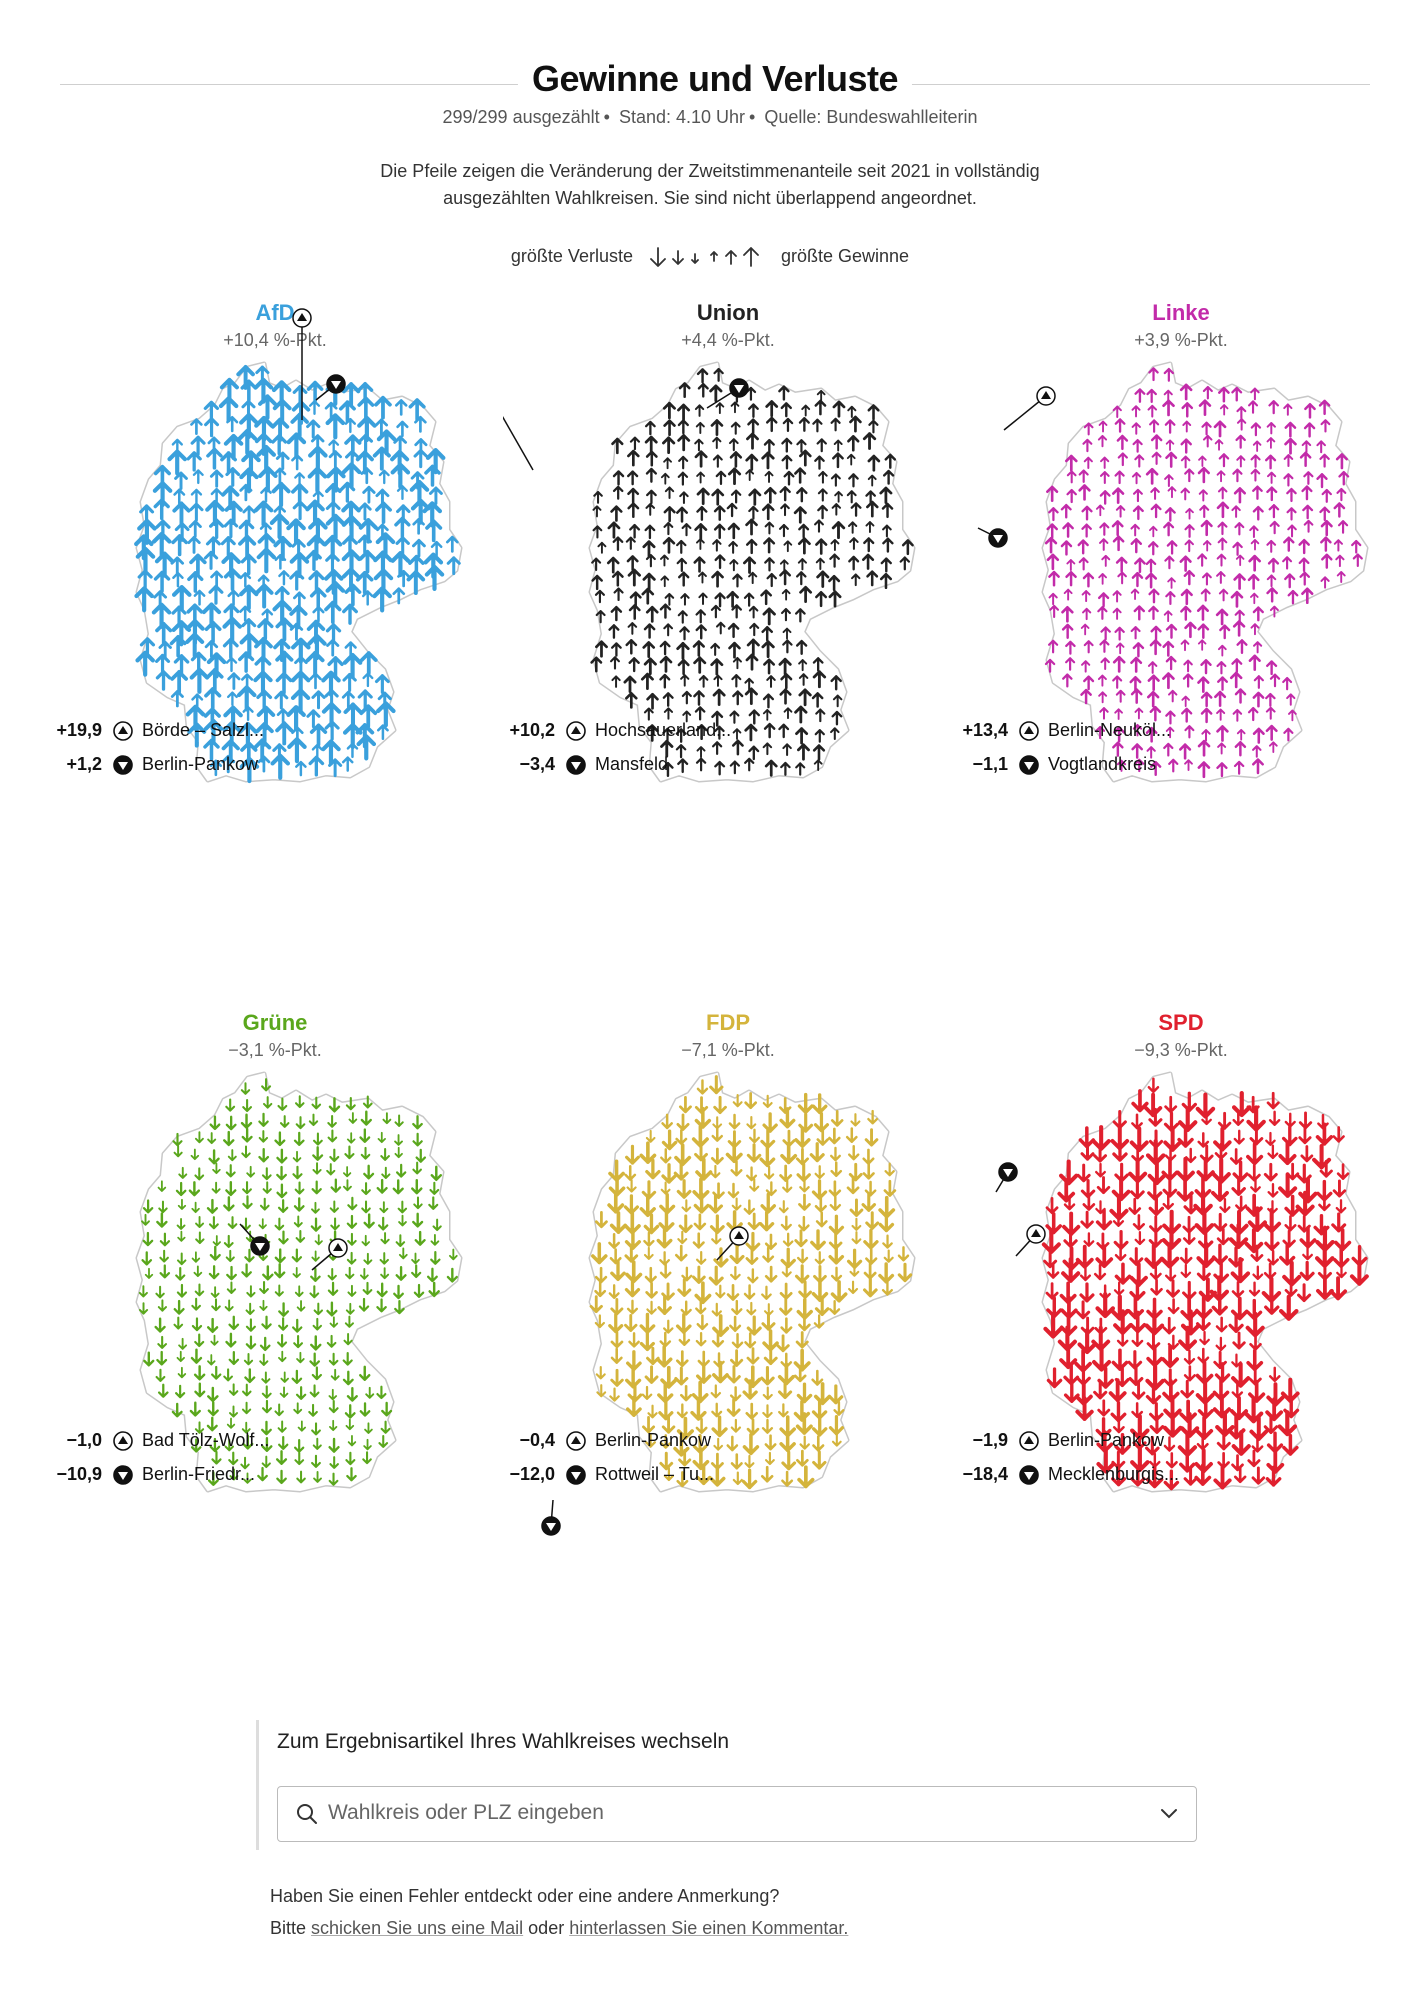 The image size is (1420, 2000). What do you see at coordinates (338, 1247) in the screenshot?
I see `max-triangle` at bounding box center [338, 1247].